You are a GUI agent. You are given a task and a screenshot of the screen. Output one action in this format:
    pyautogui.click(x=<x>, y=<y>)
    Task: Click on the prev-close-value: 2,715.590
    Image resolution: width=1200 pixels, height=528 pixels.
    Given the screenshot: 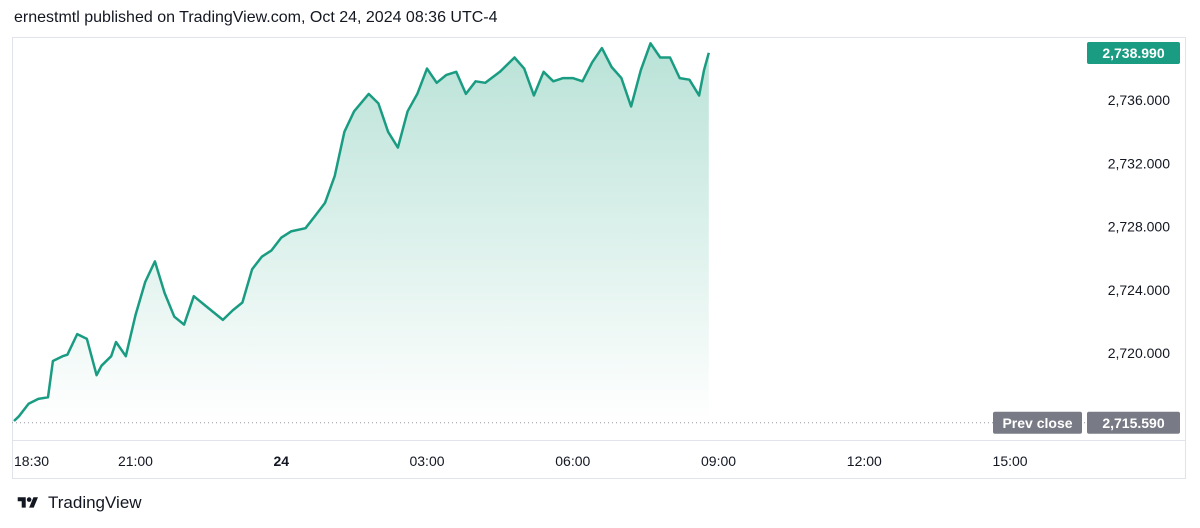 What is the action you would take?
    pyautogui.click(x=1133, y=423)
    